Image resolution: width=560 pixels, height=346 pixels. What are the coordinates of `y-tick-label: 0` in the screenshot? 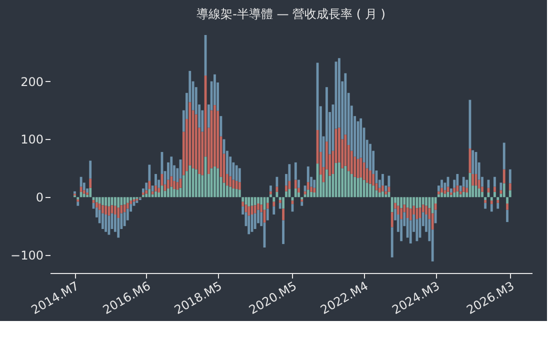 It's located at (40, 197).